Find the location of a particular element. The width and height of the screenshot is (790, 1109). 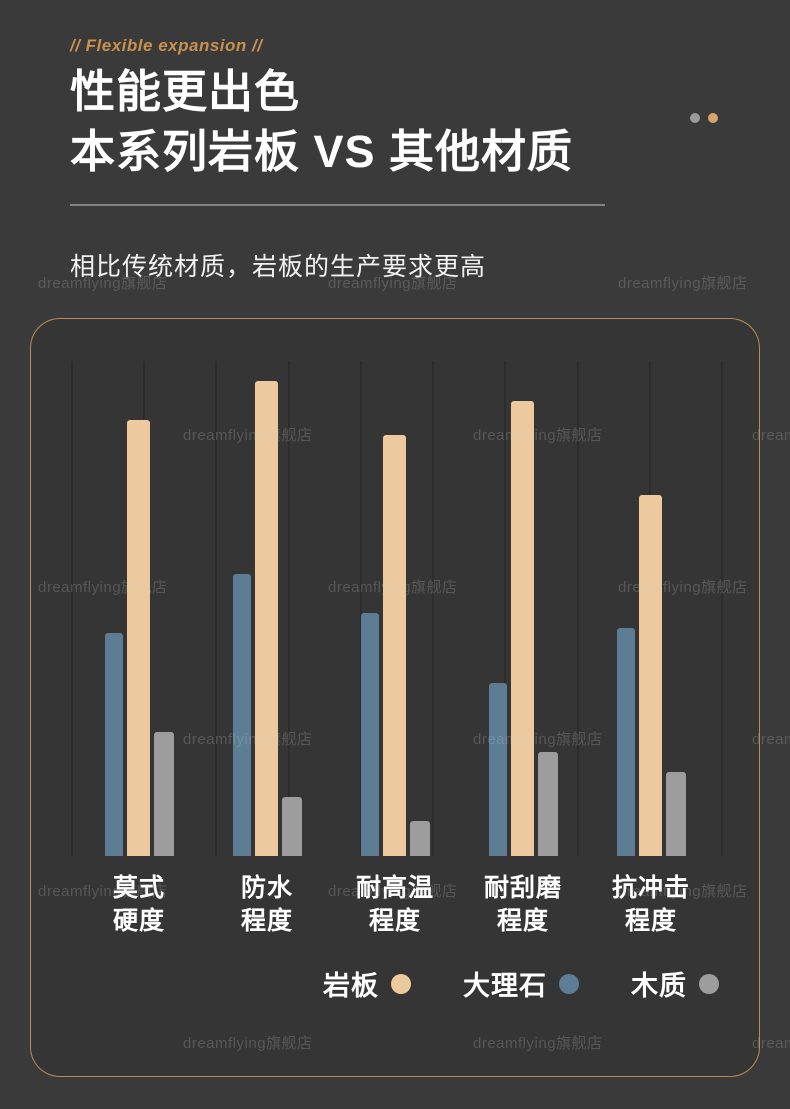

legend-label: 大理石 is located at coordinates (505, 986).